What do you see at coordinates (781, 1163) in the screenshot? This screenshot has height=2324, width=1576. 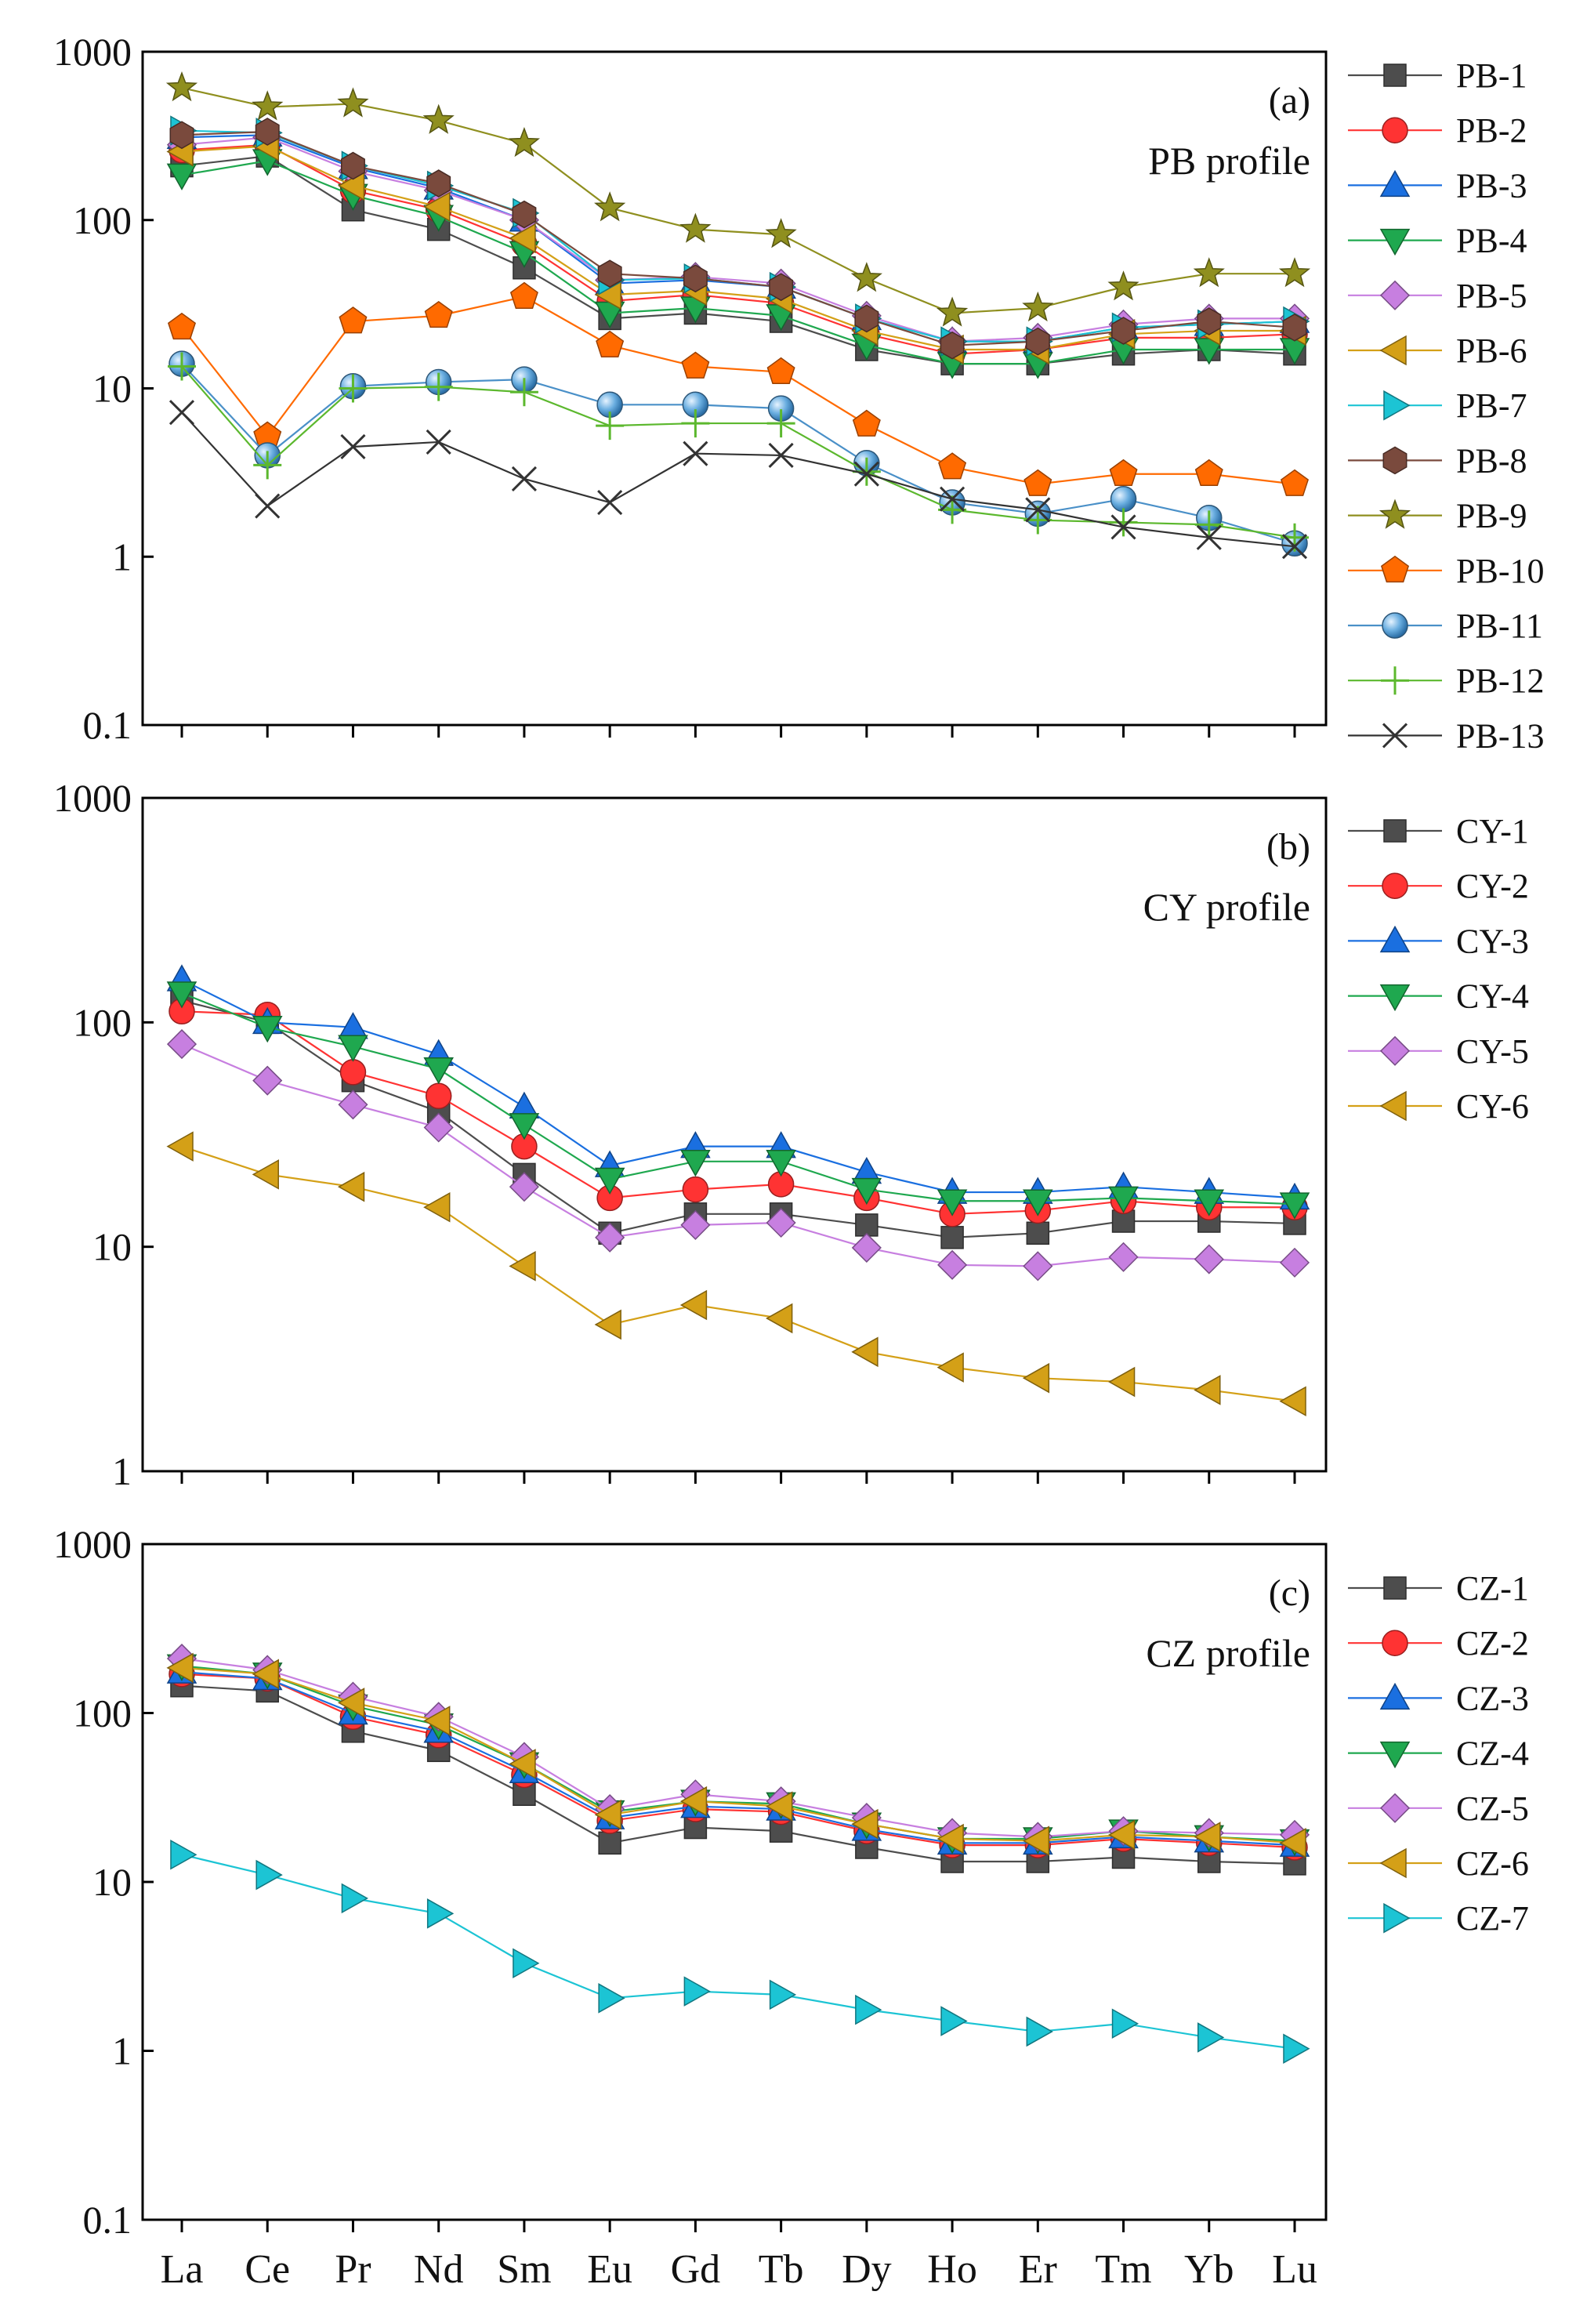 I see `data-point-CY-4-Tb` at bounding box center [781, 1163].